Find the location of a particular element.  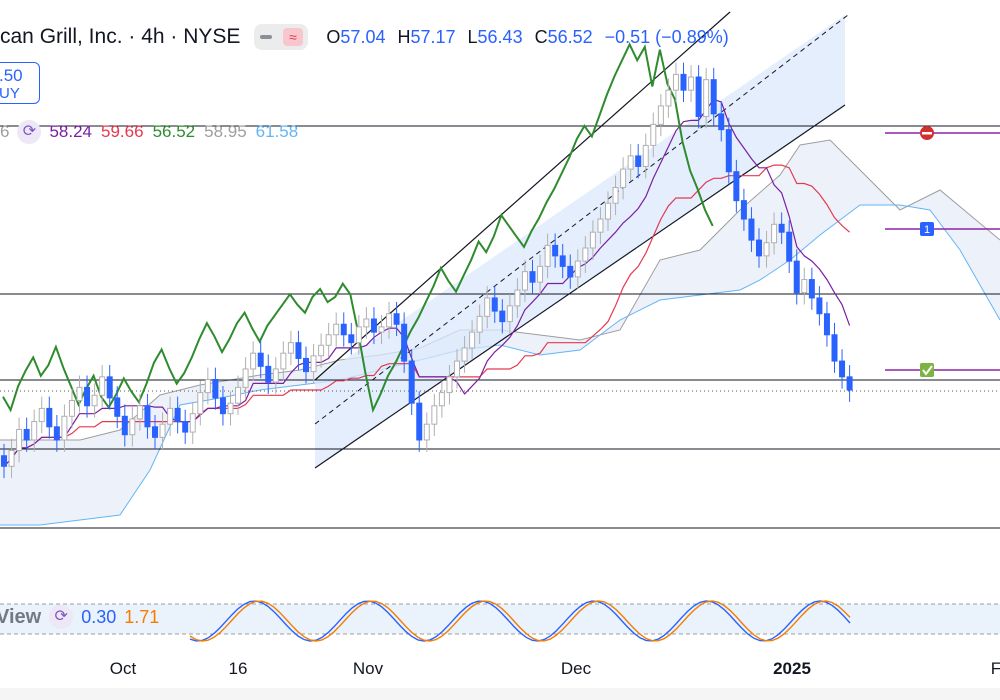

stoch-k-line is located at coordinates (520, 621).